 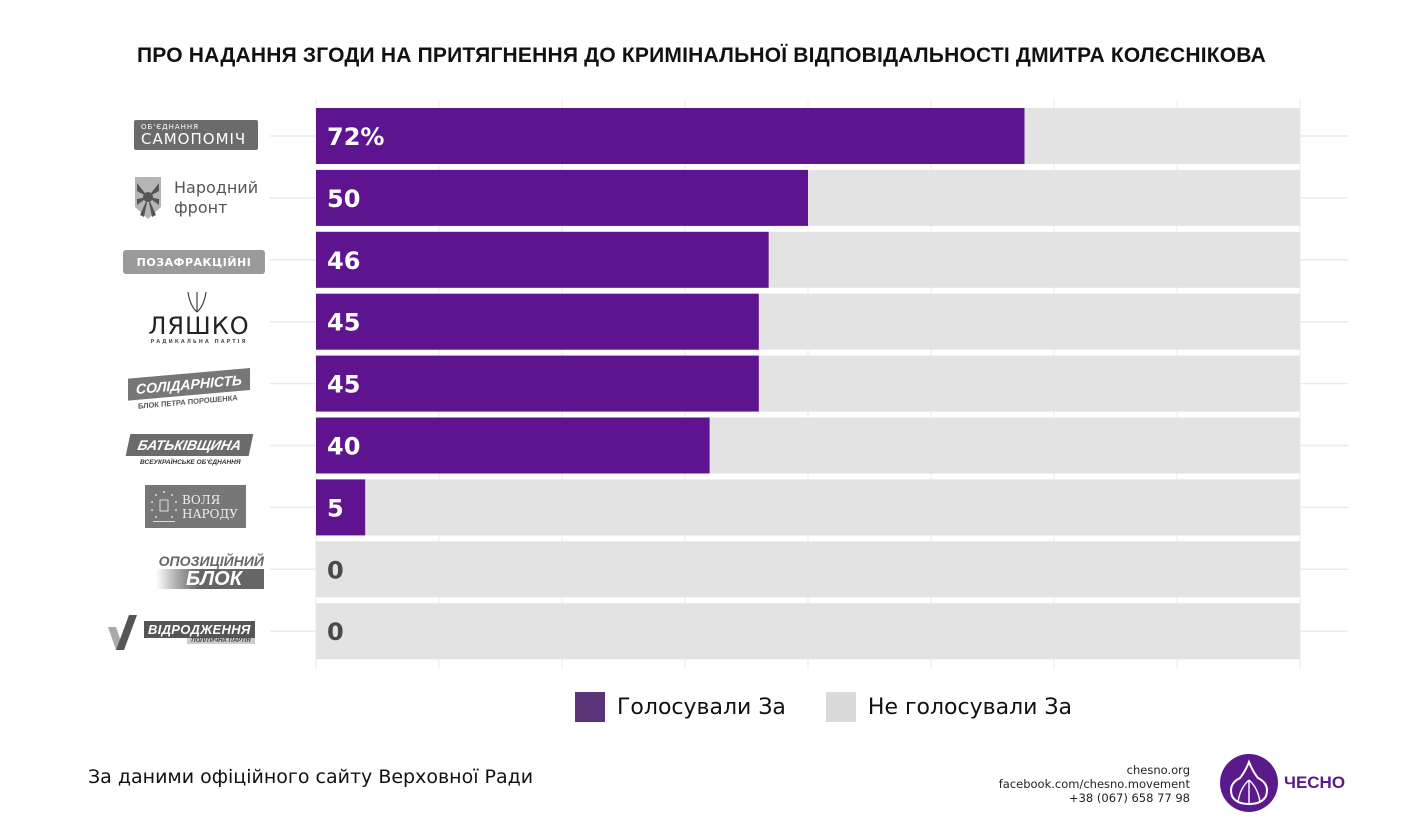 I want to click on legend-swatch-voted, so click(x=590, y=707).